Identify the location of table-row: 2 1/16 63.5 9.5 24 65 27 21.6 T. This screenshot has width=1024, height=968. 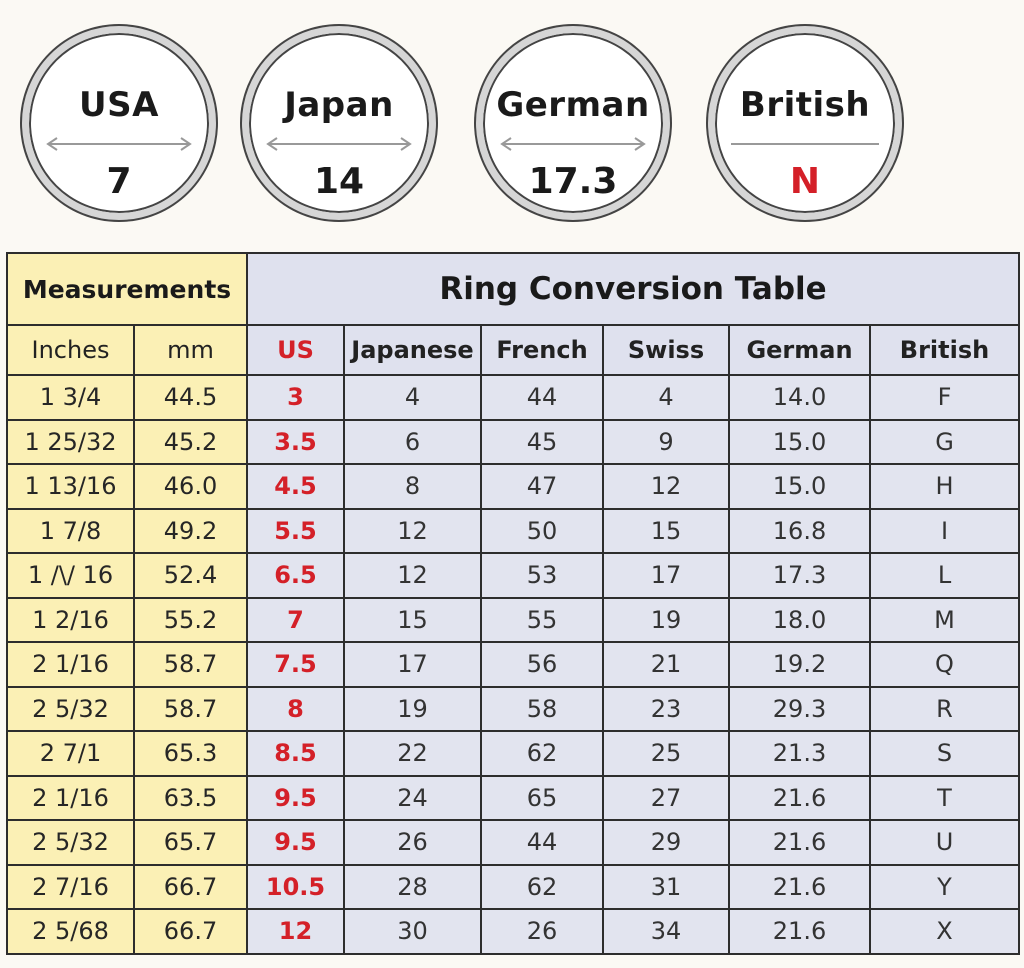
(513, 797).